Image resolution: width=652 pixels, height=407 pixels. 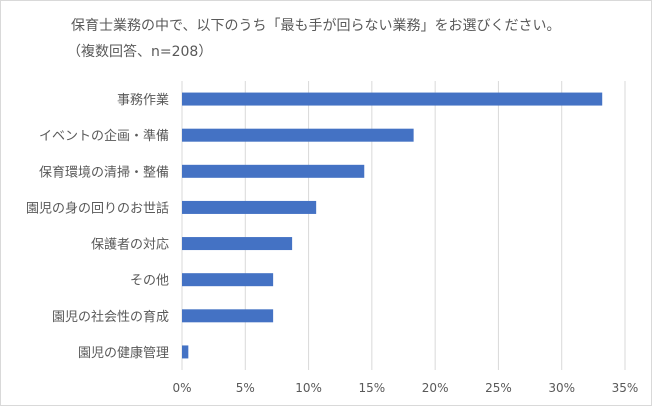 What do you see at coordinates (104, 136) in the screenshot?
I see `category-label: イベントの企画・準備` at bounding box center [104, 136].